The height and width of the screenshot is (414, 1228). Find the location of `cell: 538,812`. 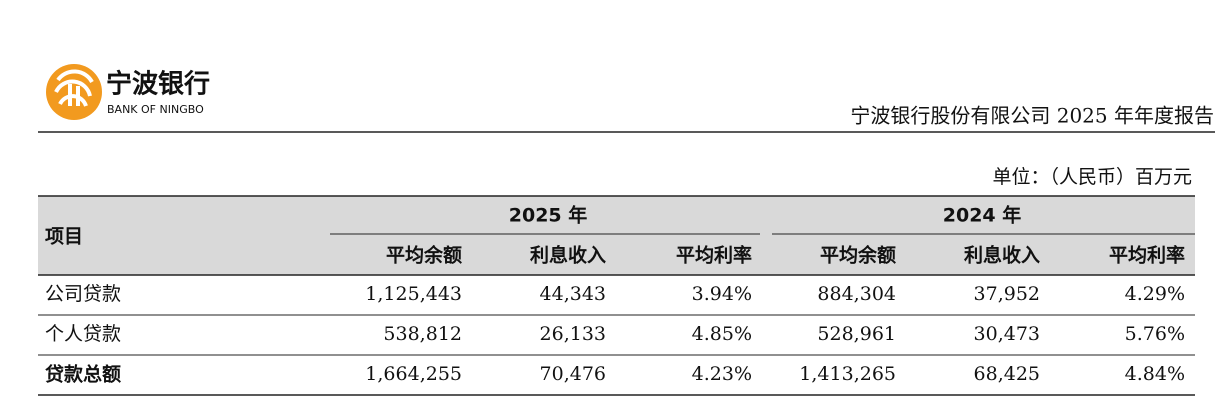

cell: 538,812 is located at coordinates (422, 334).